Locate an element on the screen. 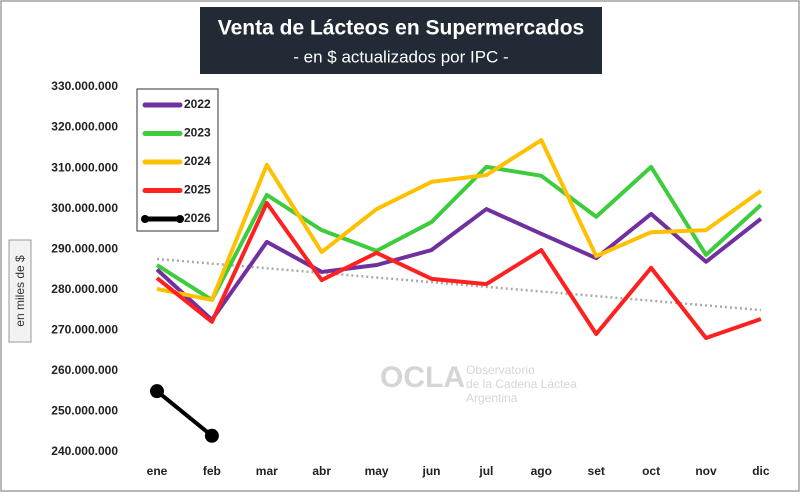 The image size is (800, 497). x-tick-label: oct is located at coordinates (651, 471).